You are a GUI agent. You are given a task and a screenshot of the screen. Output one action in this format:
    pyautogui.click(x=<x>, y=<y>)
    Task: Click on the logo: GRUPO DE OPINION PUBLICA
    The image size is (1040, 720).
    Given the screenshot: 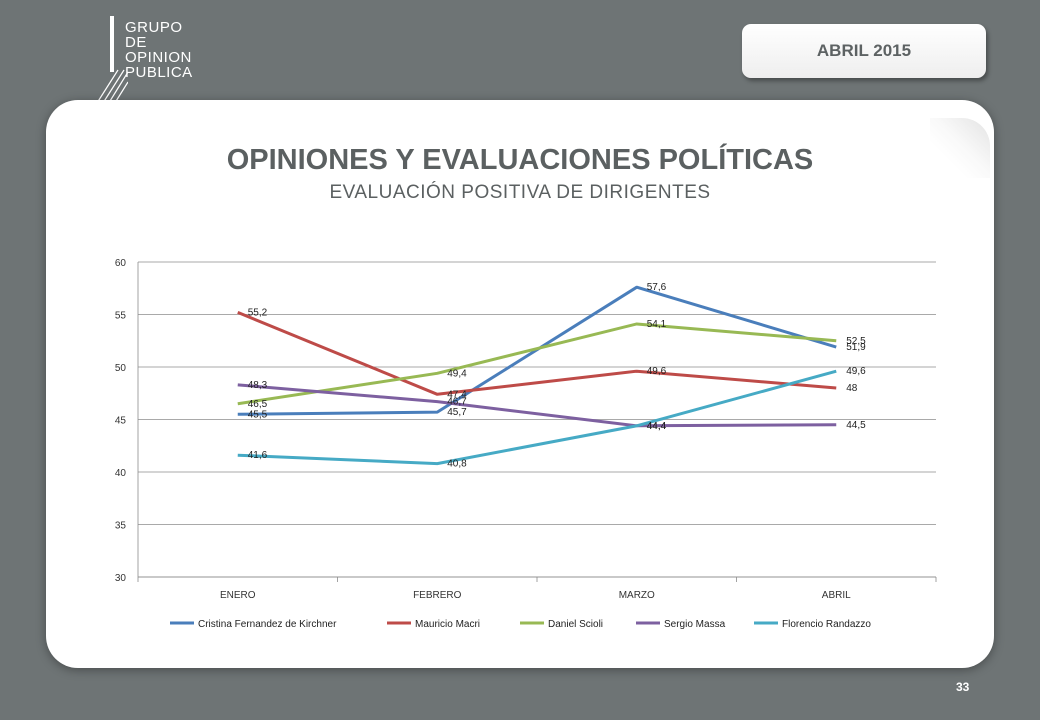 What is the action you would take?
    pyautogui.click(x=153, y=64)
    